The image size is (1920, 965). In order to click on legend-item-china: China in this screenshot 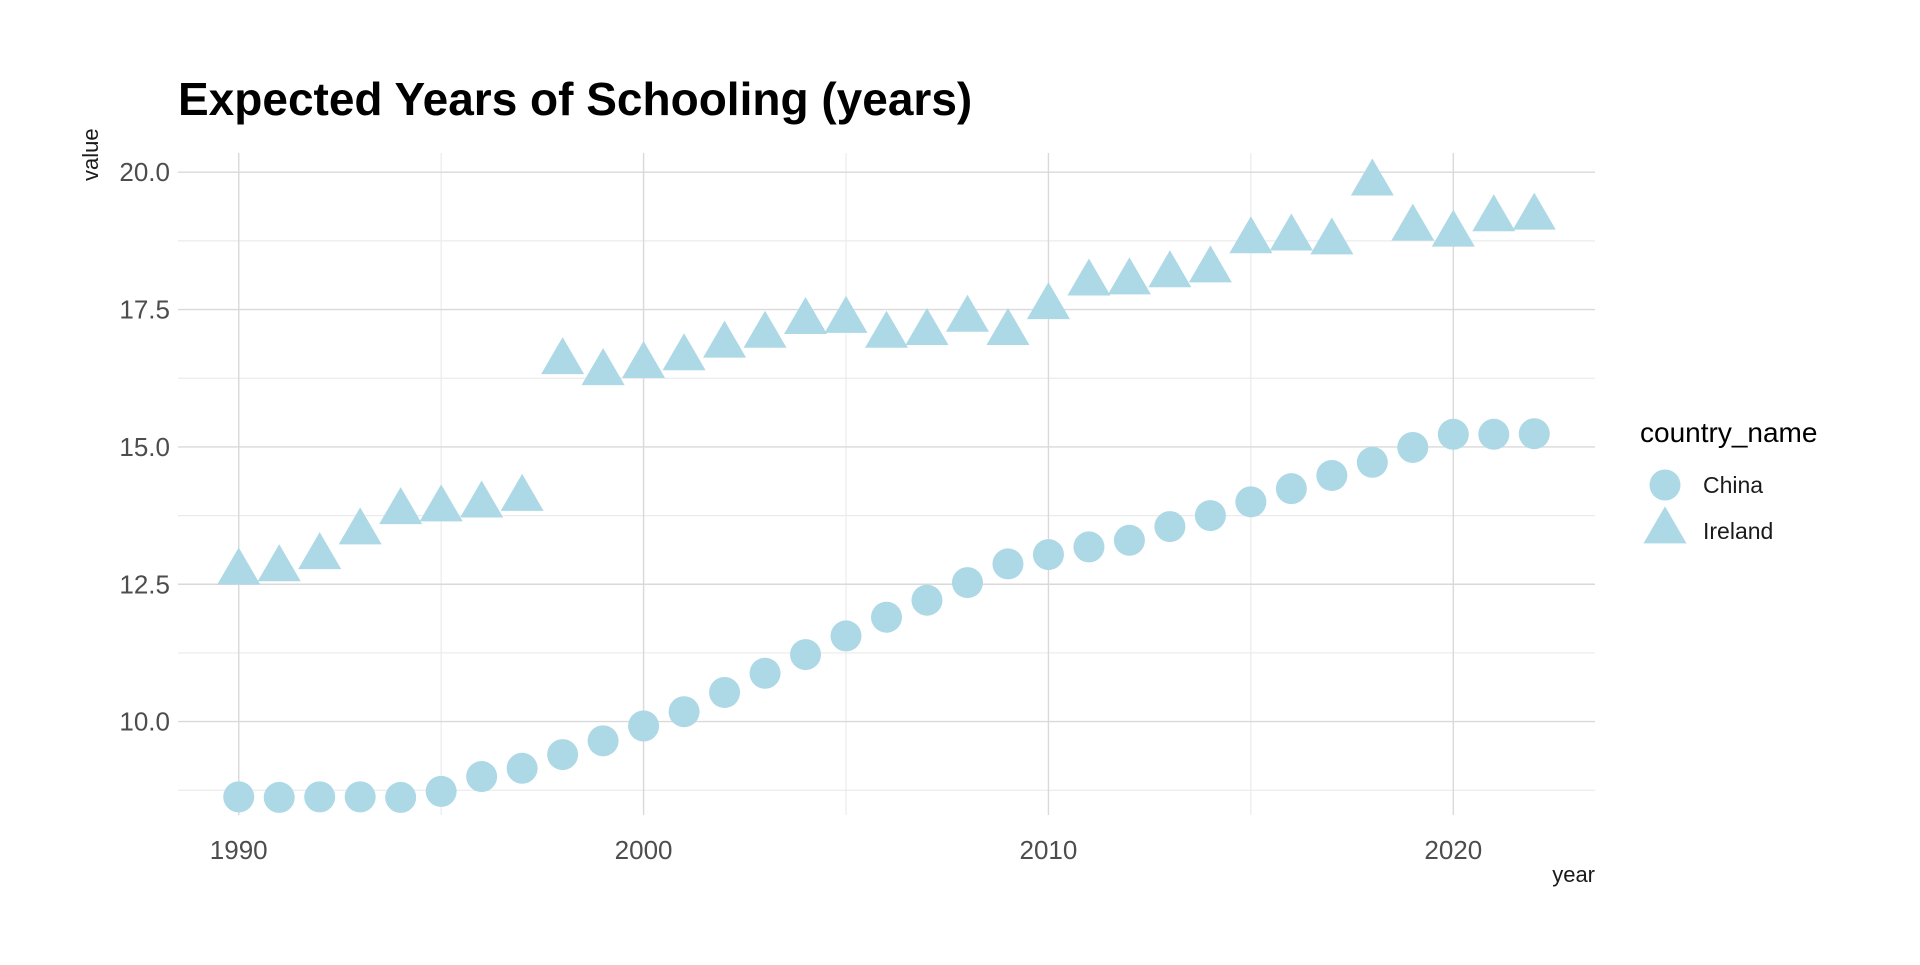, I will do `click(1706, 485)`.